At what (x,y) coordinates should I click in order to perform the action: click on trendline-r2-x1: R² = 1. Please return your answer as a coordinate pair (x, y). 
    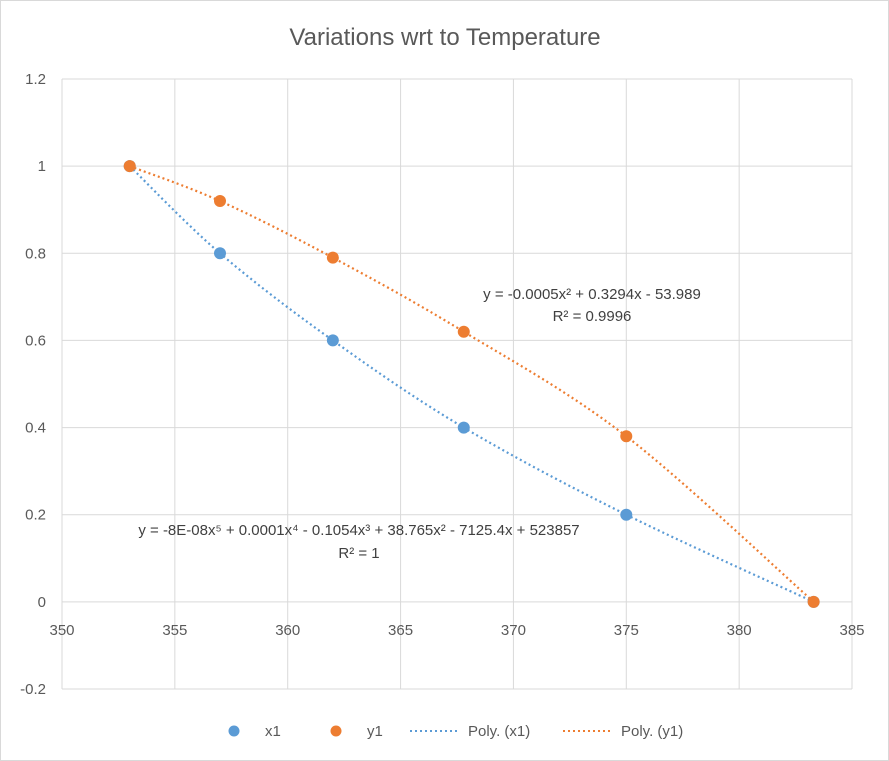
    Looking at the image, I should click on (358, 553).